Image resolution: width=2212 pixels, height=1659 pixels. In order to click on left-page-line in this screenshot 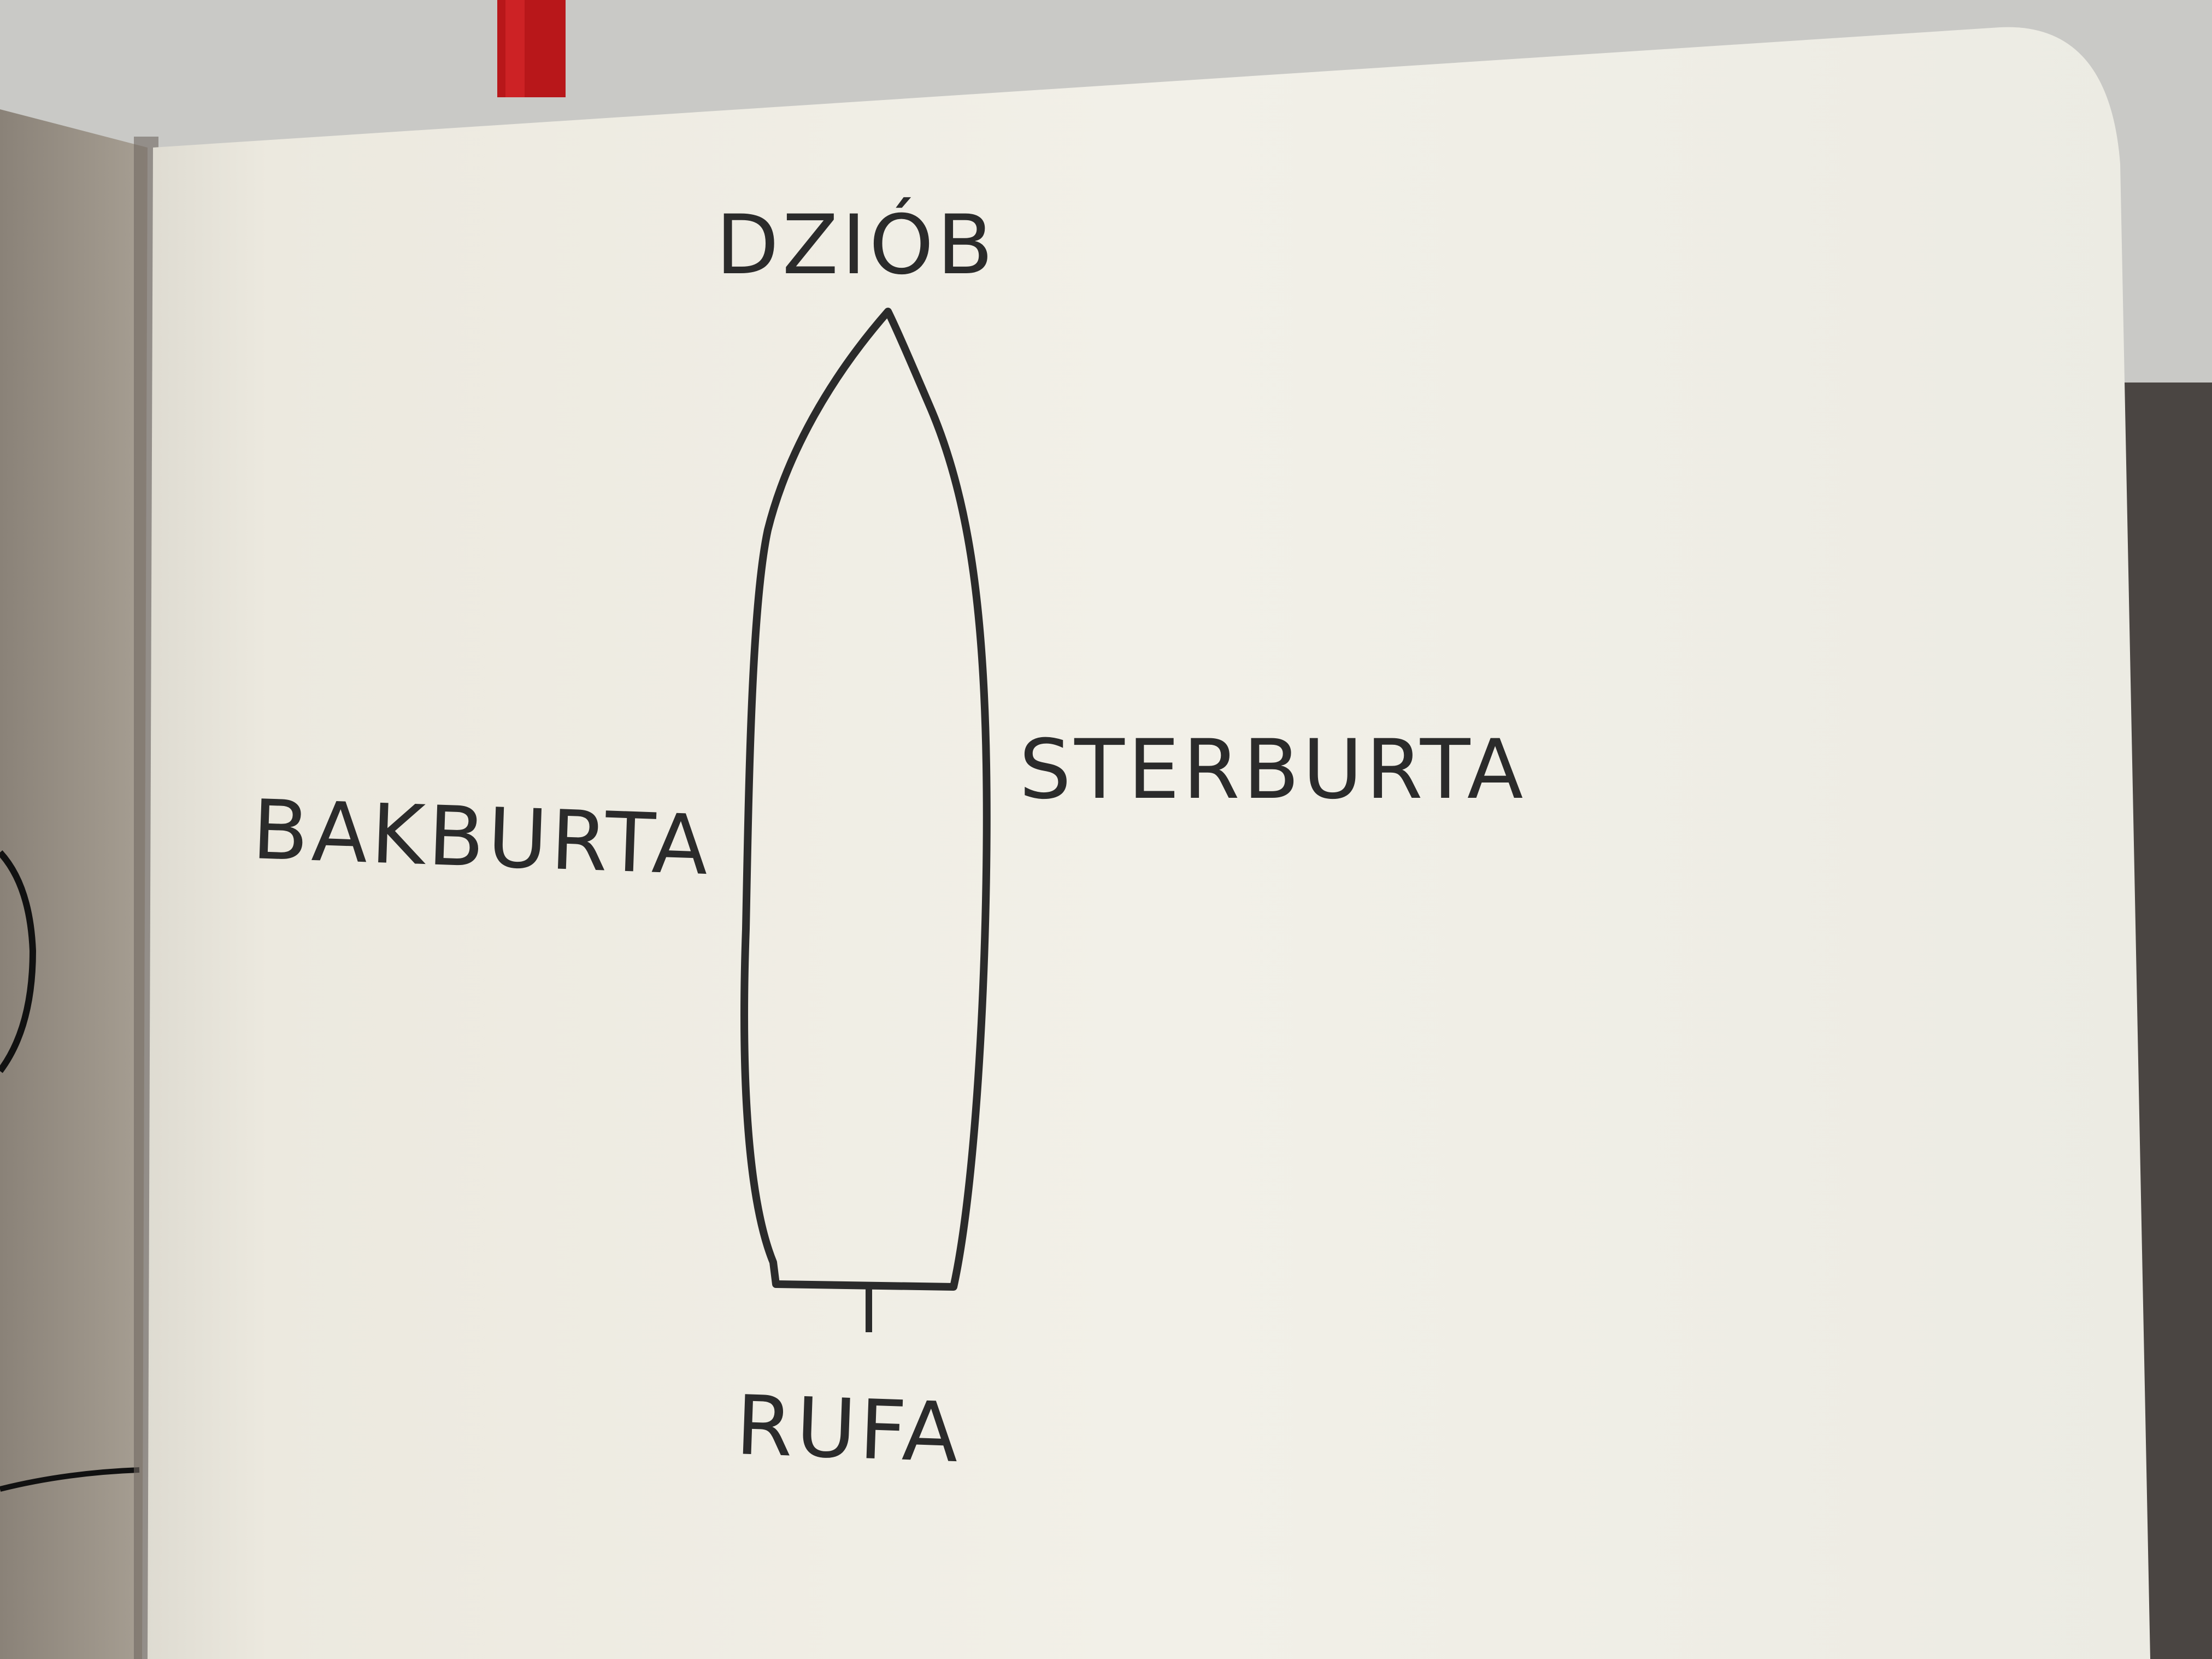, I will do `click(70, 1479)`.